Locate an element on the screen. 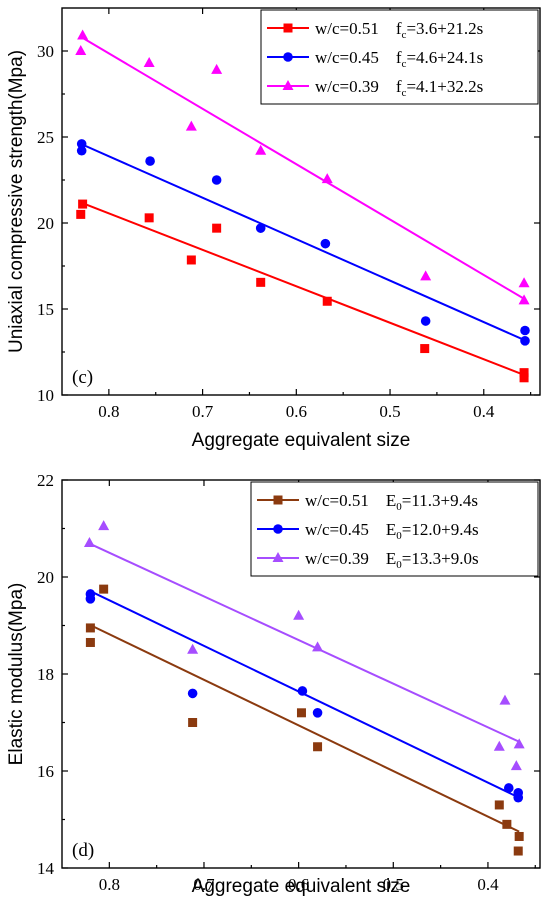  y-tick-label: 22 is located at coordinates (45, 480).